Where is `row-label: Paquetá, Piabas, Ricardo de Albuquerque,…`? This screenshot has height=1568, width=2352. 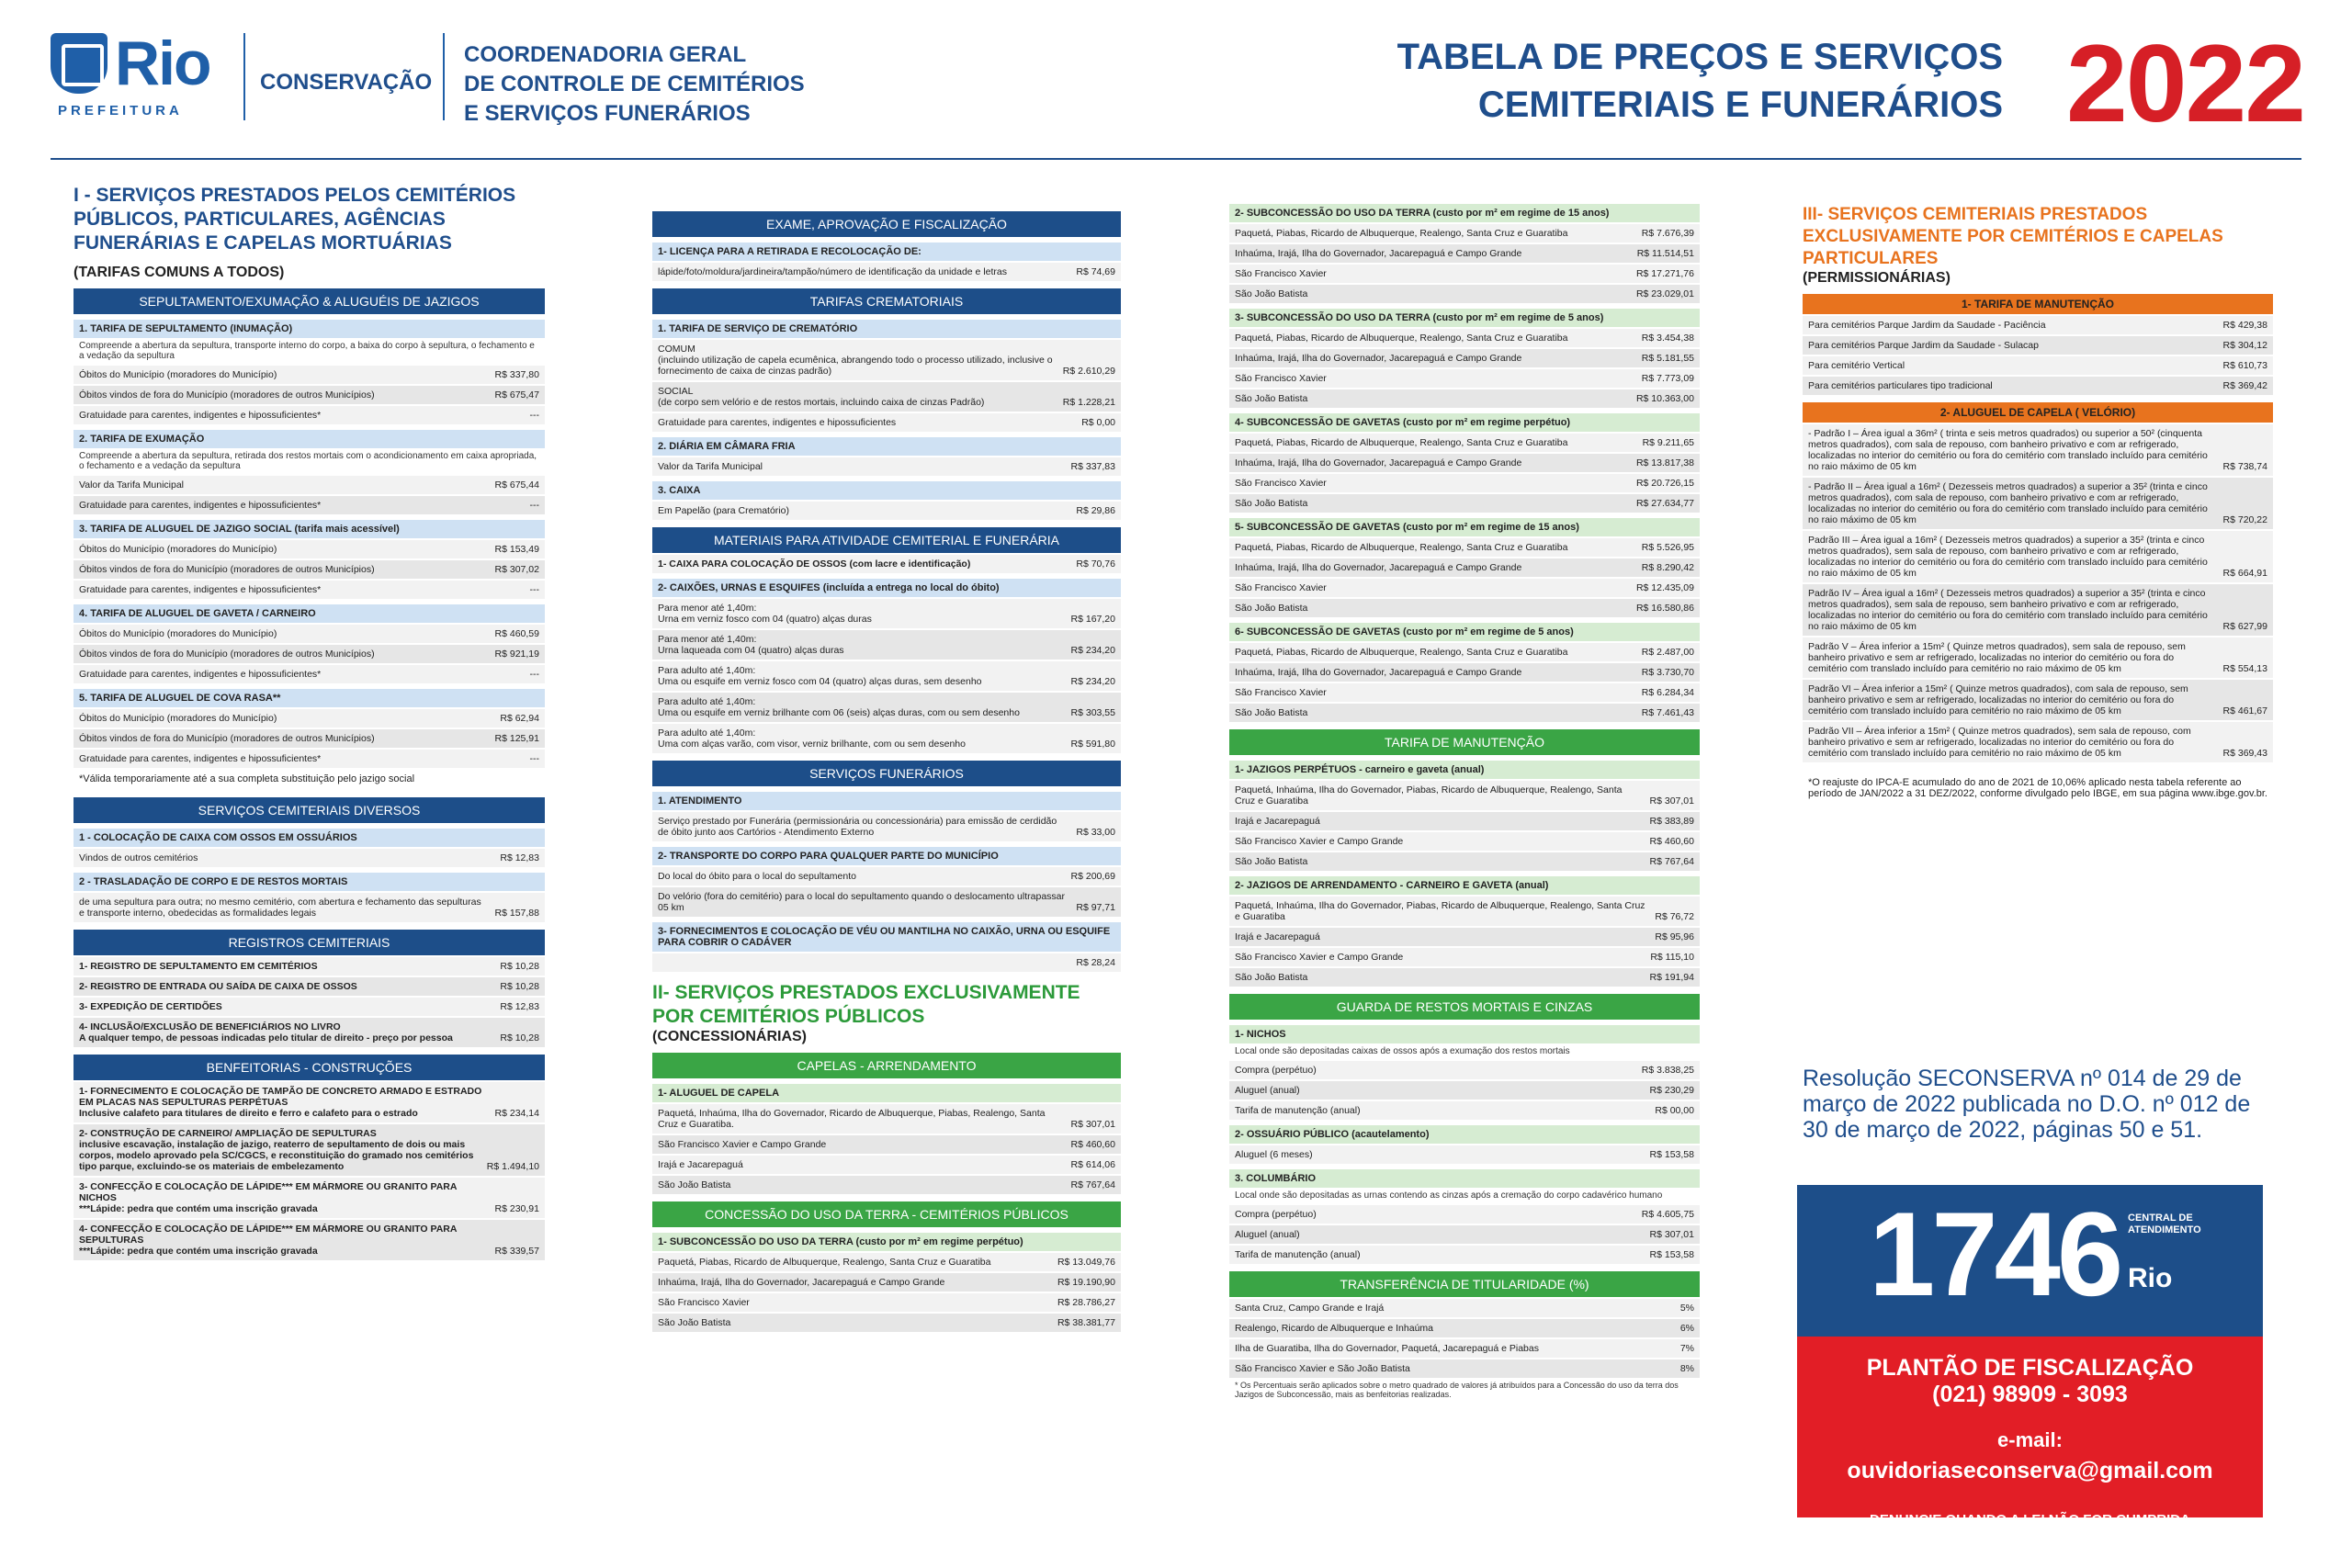 row-label: Paquetá, Piabas, Ricardo de Albuquerque,… is located at coordinates (1401, 234).